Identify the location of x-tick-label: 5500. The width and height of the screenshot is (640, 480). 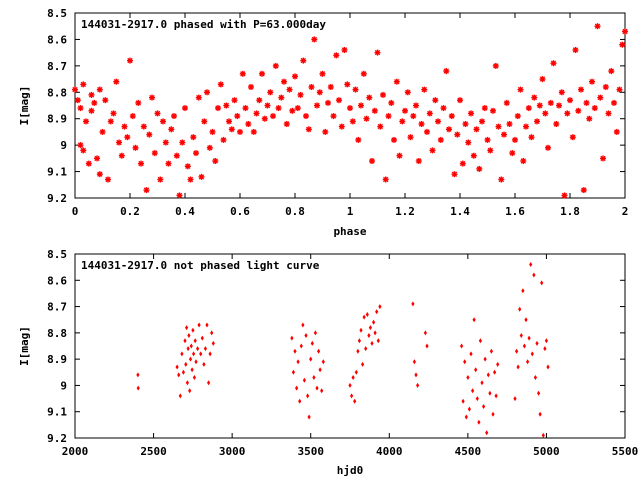
(625, 451).